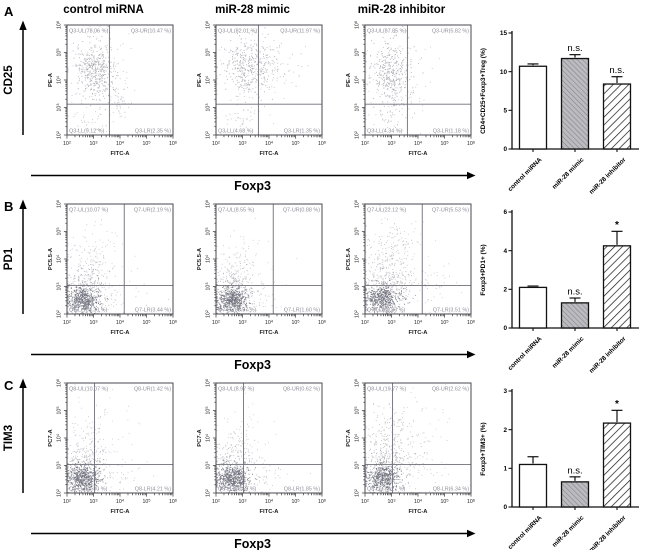 The image size is (650, 550). I want to click on quadrant-label-ur: Q8-UR(1.42 %), so click(152, 390).